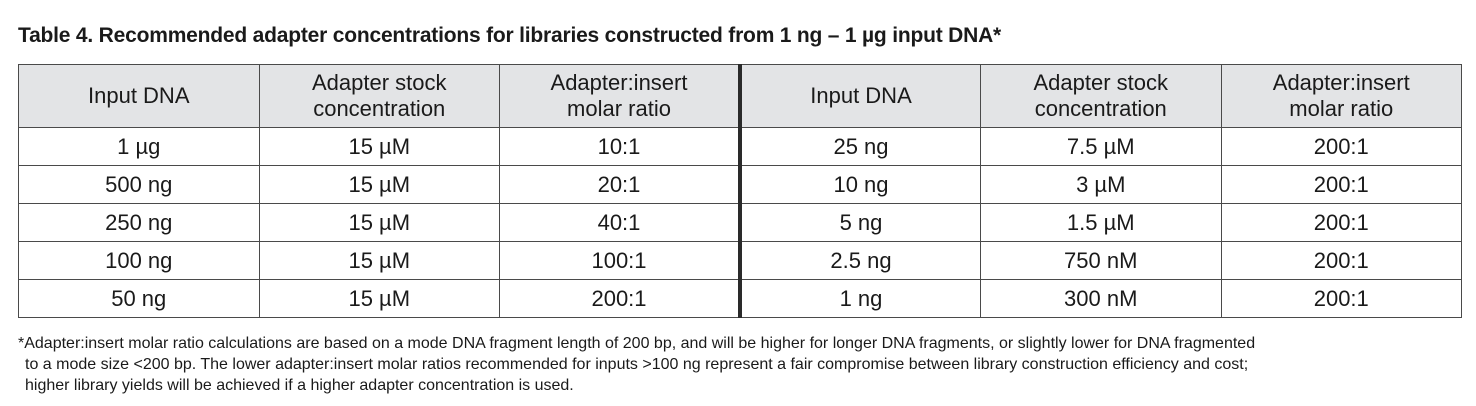 The image size is (1476, 406). Describe the element at coordinates (1101, 260) in the screenshot. I see `table-cell: 750 nM` at that location.